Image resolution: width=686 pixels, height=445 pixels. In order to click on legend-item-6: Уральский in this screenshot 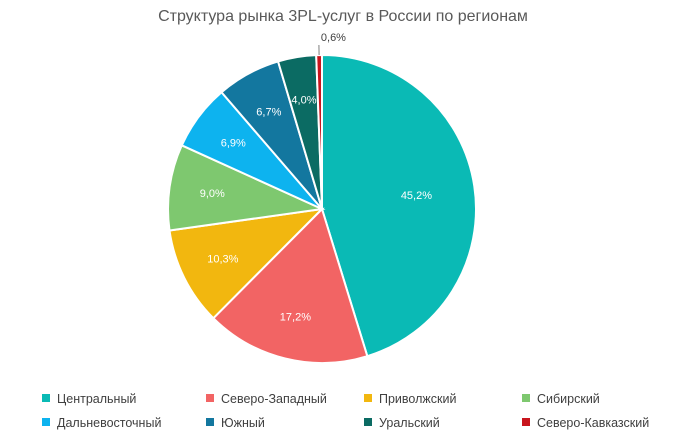, I will do `click(402, 423)`.